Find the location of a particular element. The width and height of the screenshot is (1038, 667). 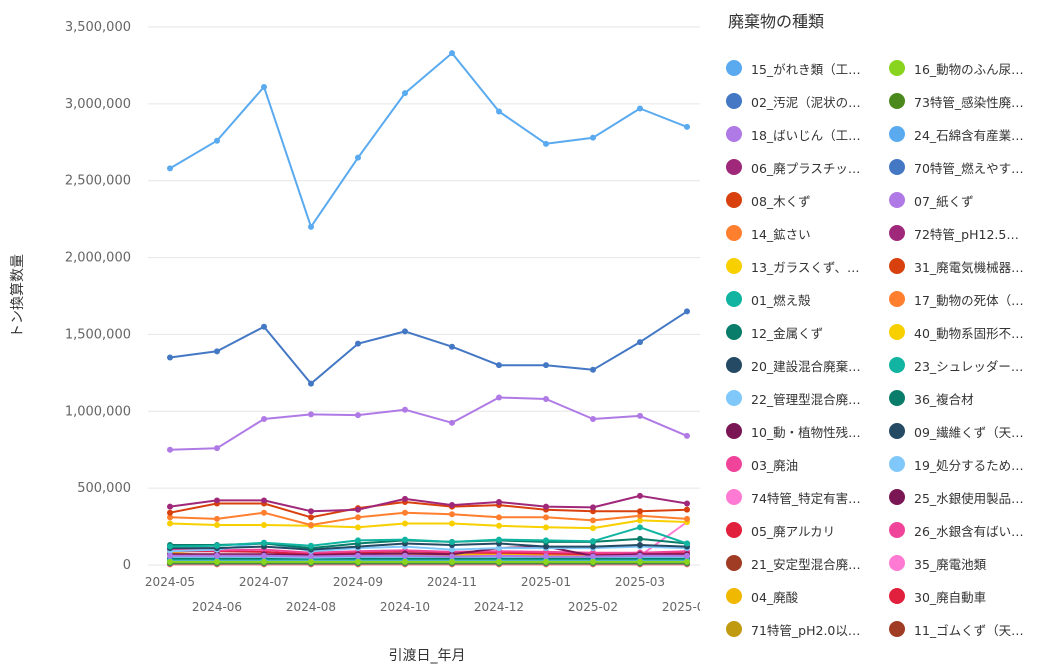

legend-item: 07_紙くず is located at coordinates (963, 200).